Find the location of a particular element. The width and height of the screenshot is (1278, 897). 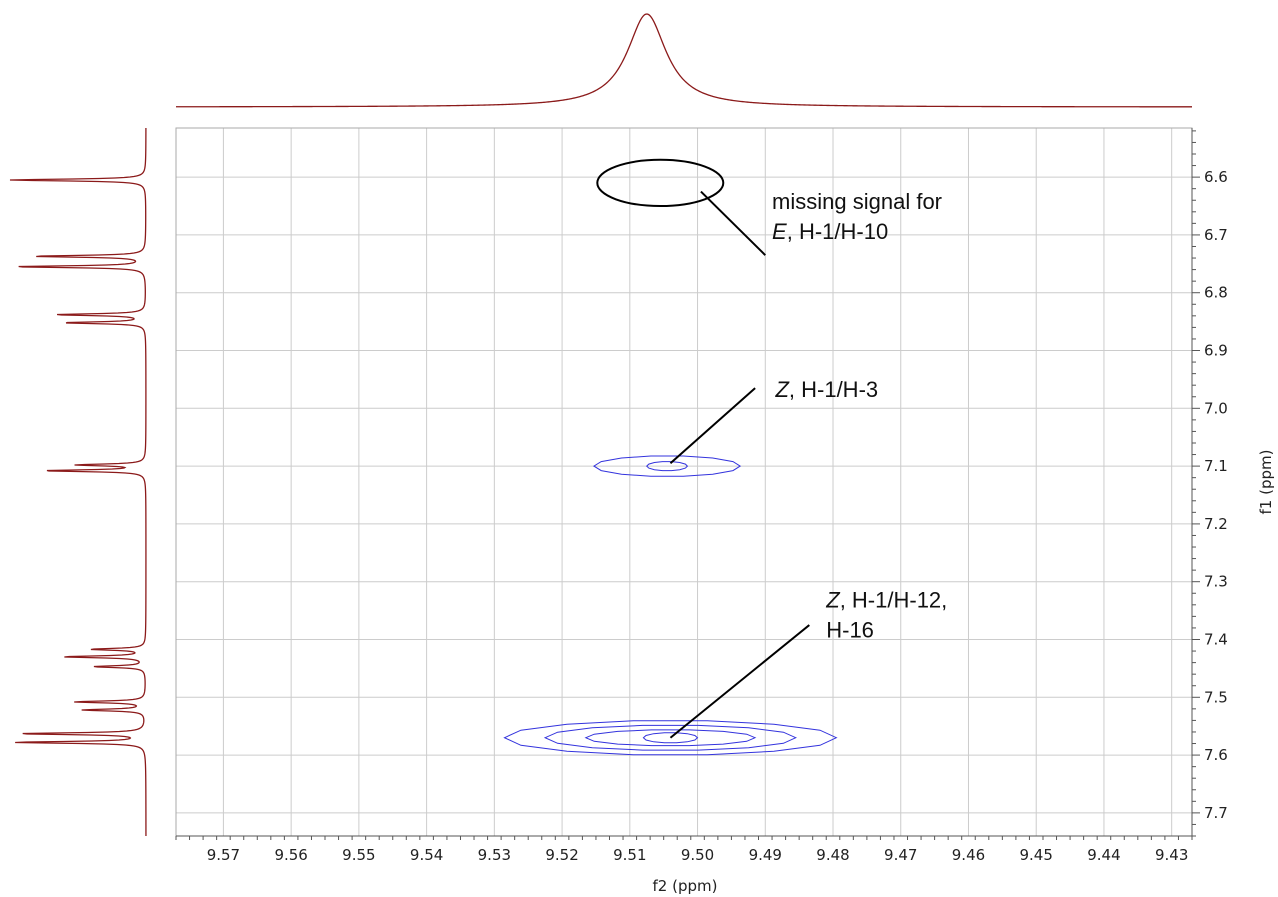

annotation-label: H-16 is located at coordinates (850, 630).